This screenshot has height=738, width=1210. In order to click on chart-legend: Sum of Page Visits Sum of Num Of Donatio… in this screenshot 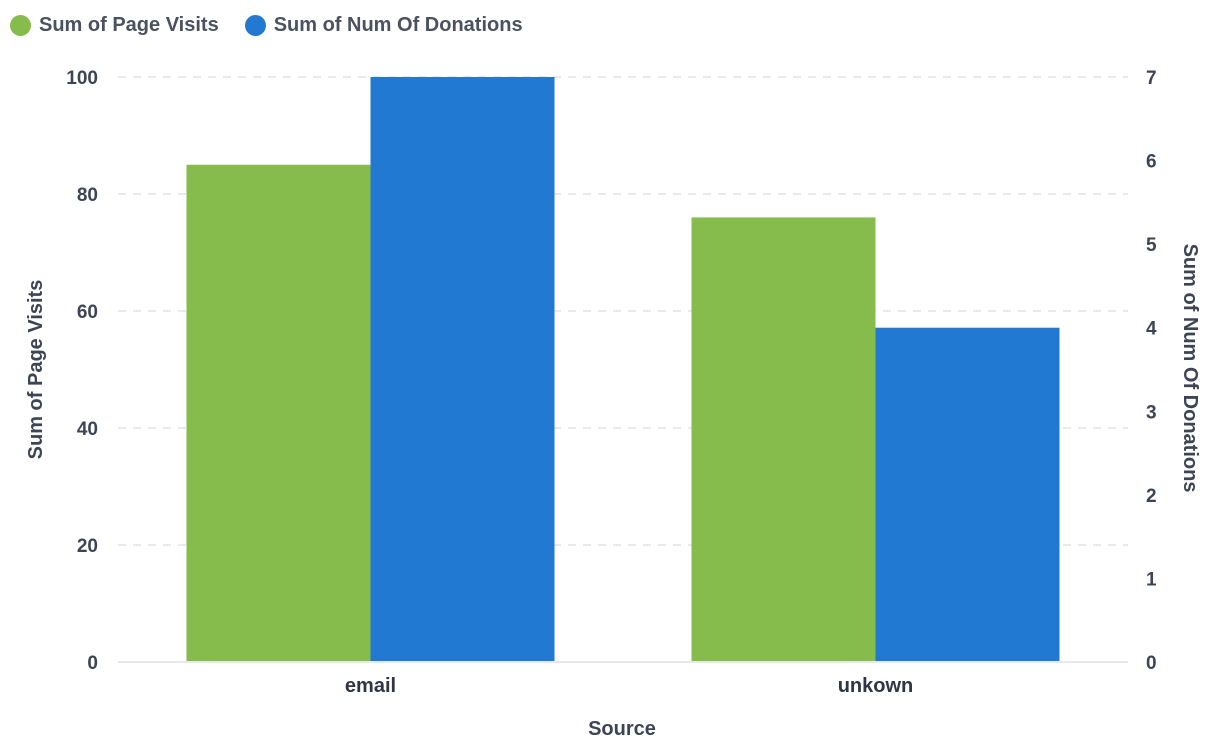, I will do `click(266, 25)`.